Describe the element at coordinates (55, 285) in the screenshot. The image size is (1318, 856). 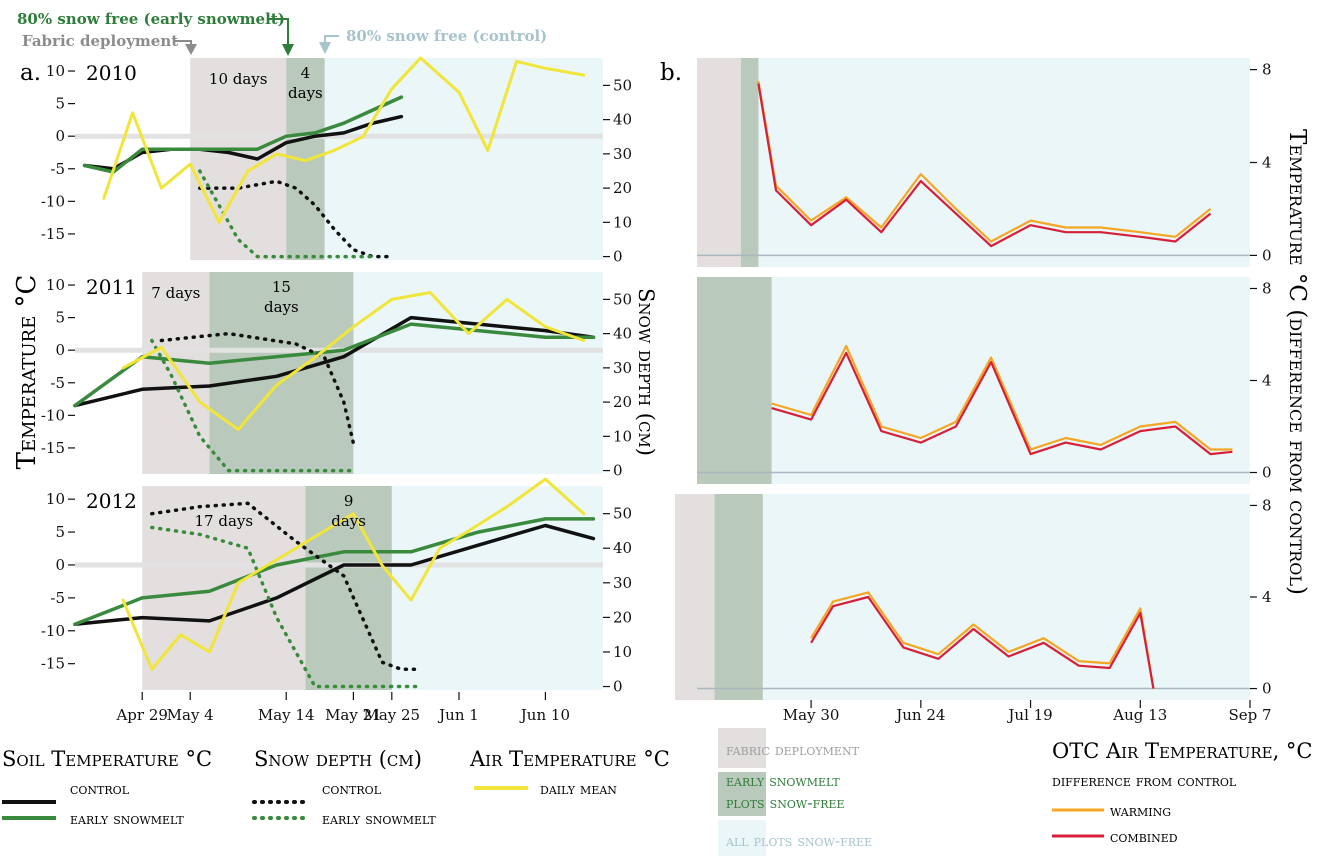
I see `left-tick-label: 10` at that location.